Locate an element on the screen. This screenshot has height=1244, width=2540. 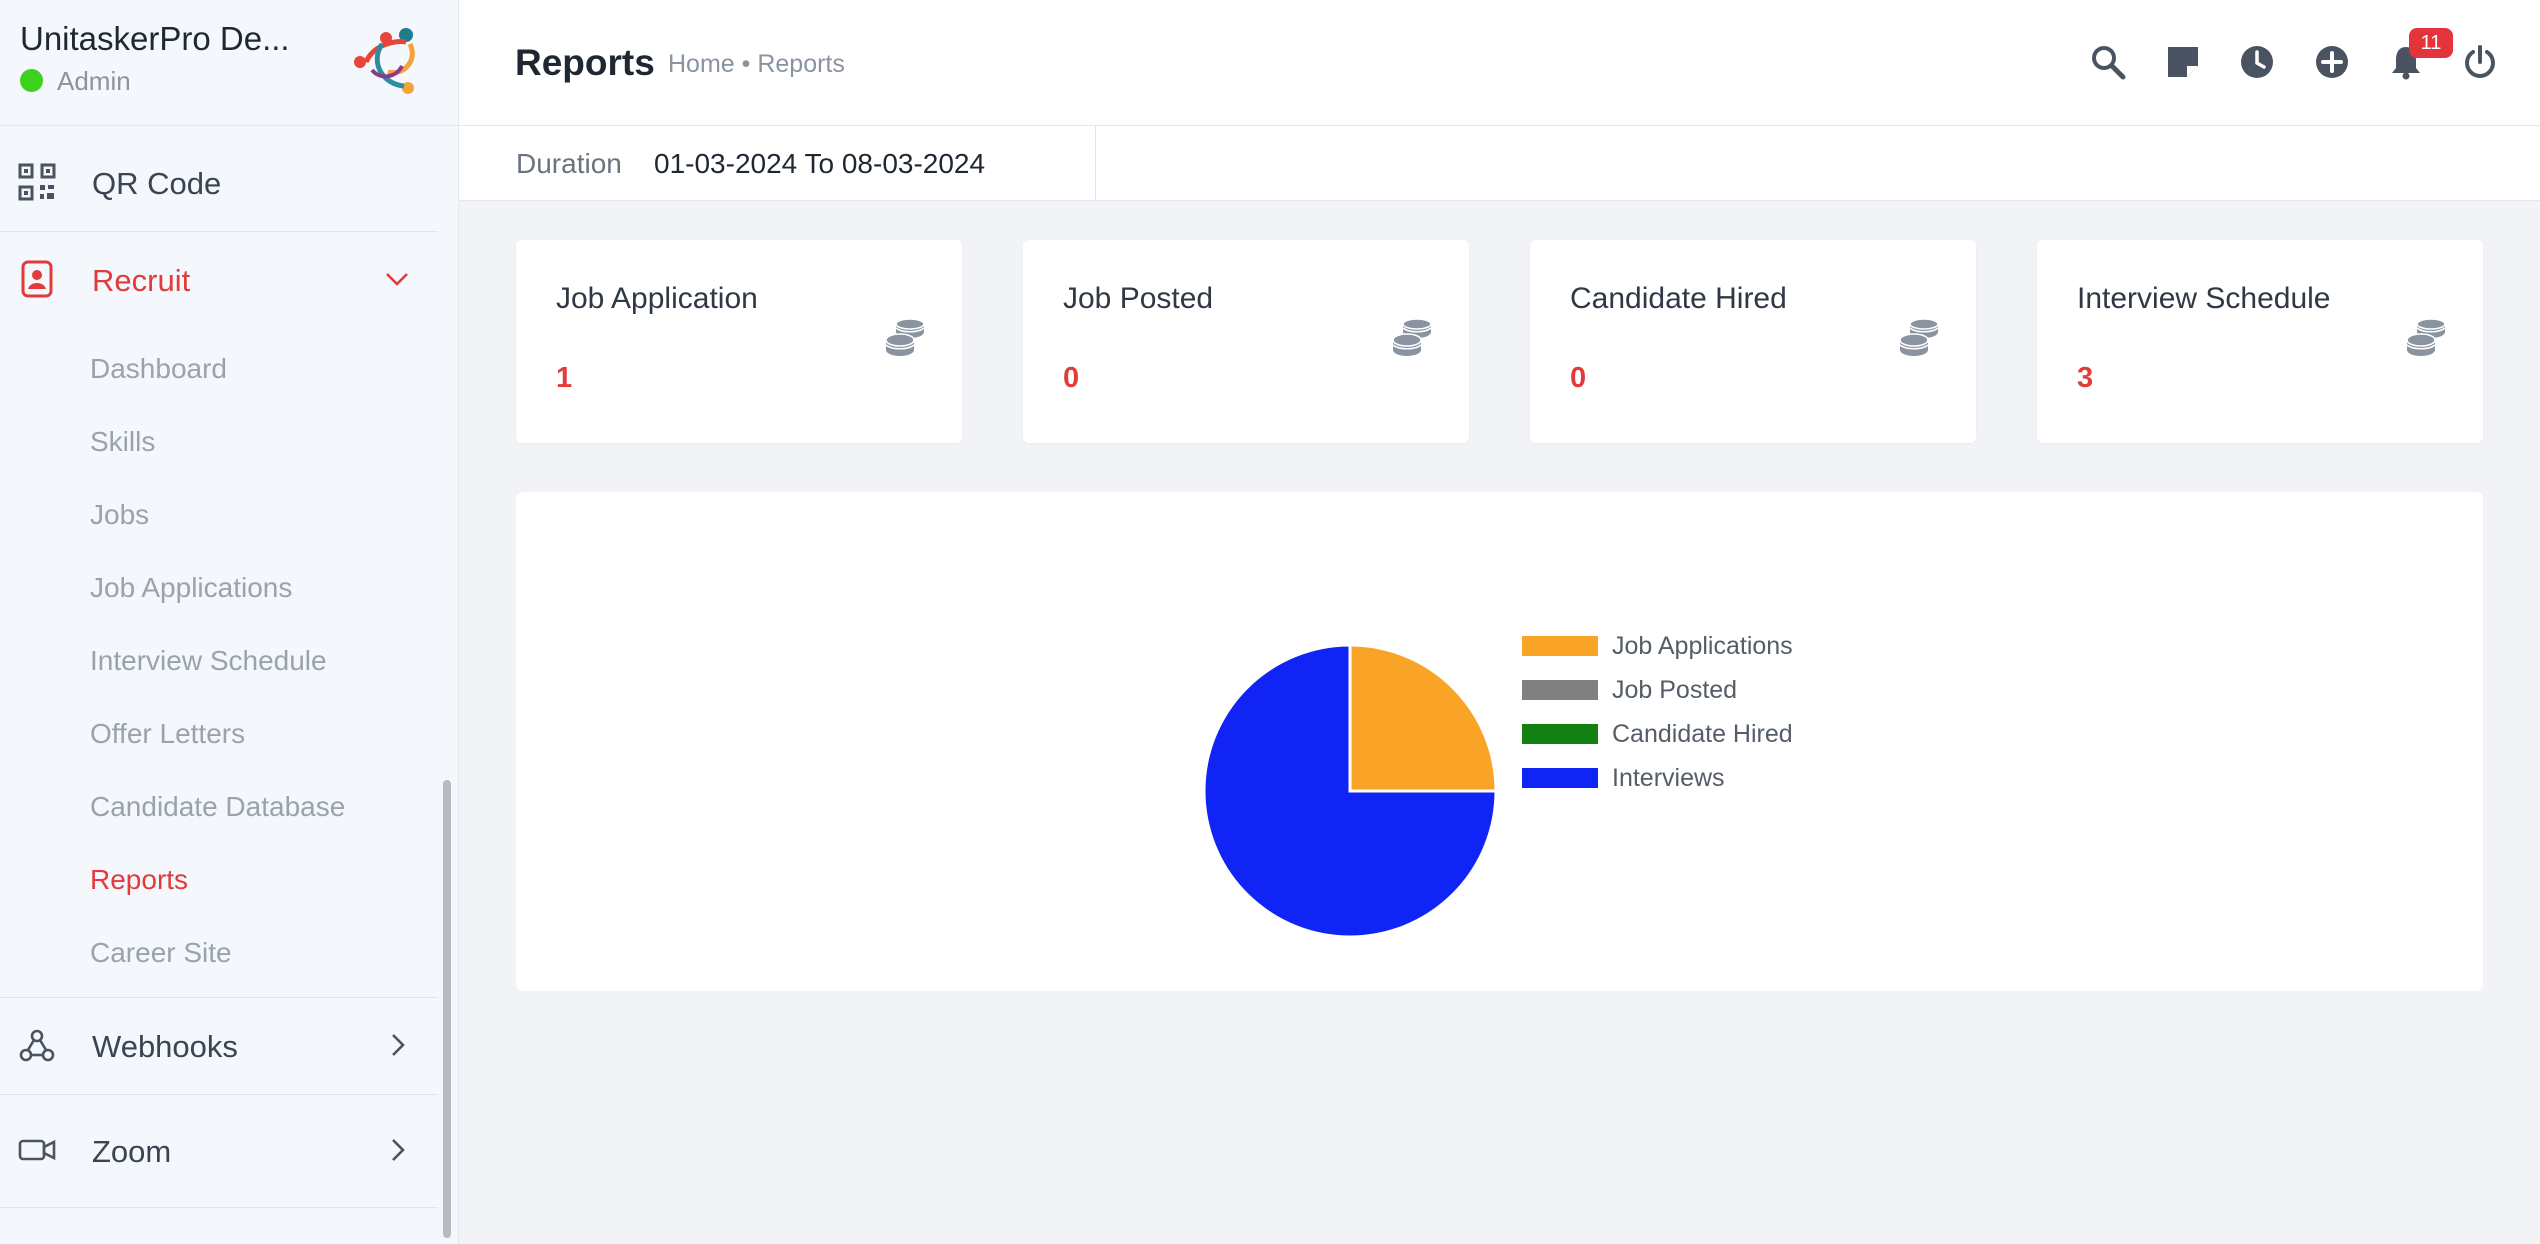
submenu-item-reports: Reports is located at coordinates (139, 879).